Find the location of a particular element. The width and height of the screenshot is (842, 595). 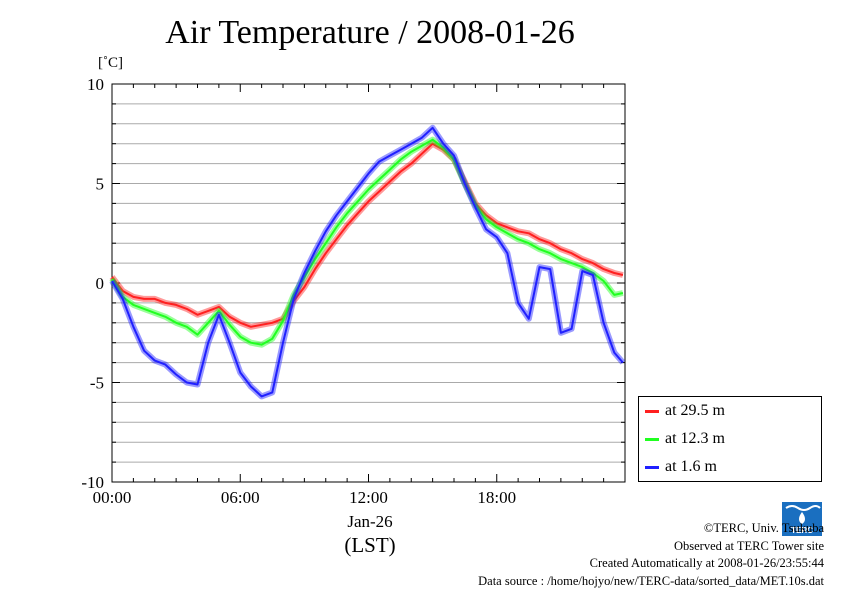

legend-label: at 1.6 m is located at coordinates (691, 466).